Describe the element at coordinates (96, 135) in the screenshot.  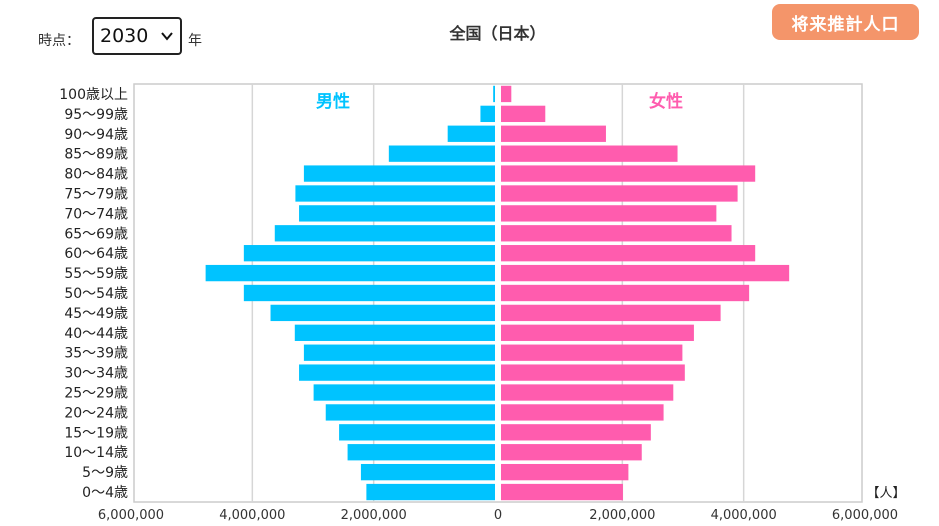
I see `age-category-label: 90〜94歳` at that location.